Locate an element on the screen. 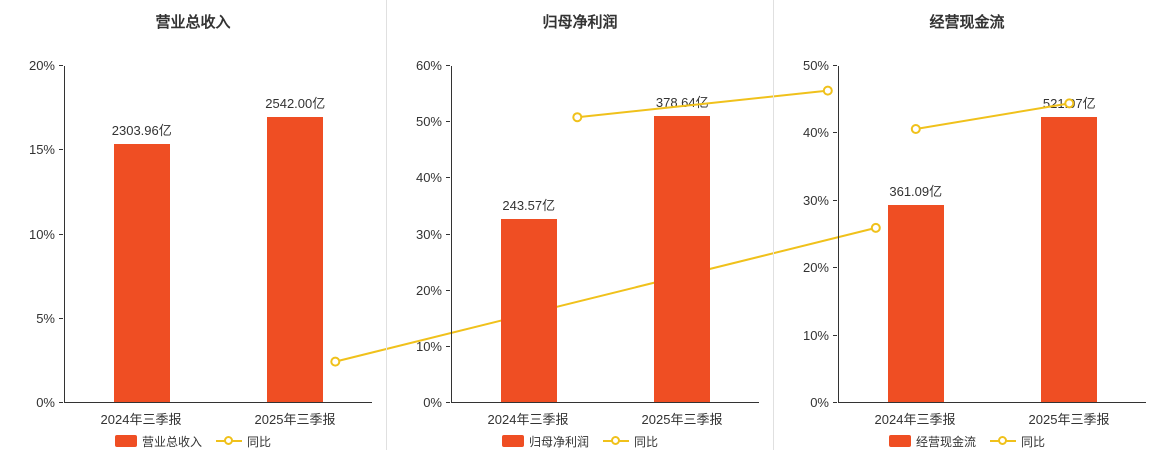  chart-title: 归母净利润 is located at coordinates (580, 22).